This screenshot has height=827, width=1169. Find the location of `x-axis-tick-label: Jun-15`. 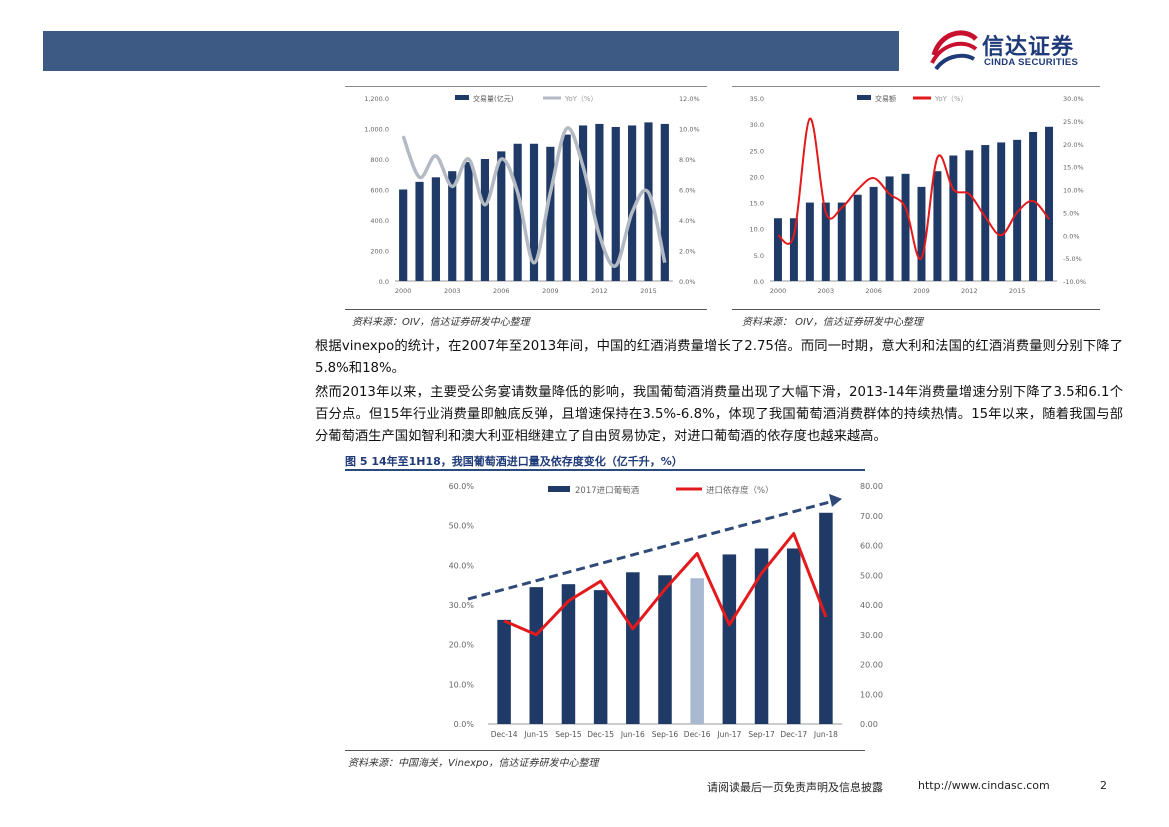

x-axis-tick-label: Jun-15 is located at coordinates (535, 734).